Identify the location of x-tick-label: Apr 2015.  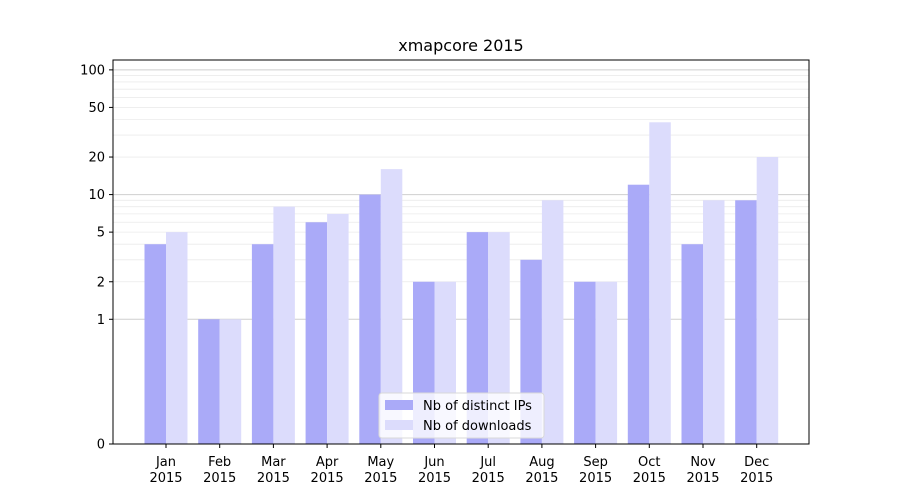
(327, 470).